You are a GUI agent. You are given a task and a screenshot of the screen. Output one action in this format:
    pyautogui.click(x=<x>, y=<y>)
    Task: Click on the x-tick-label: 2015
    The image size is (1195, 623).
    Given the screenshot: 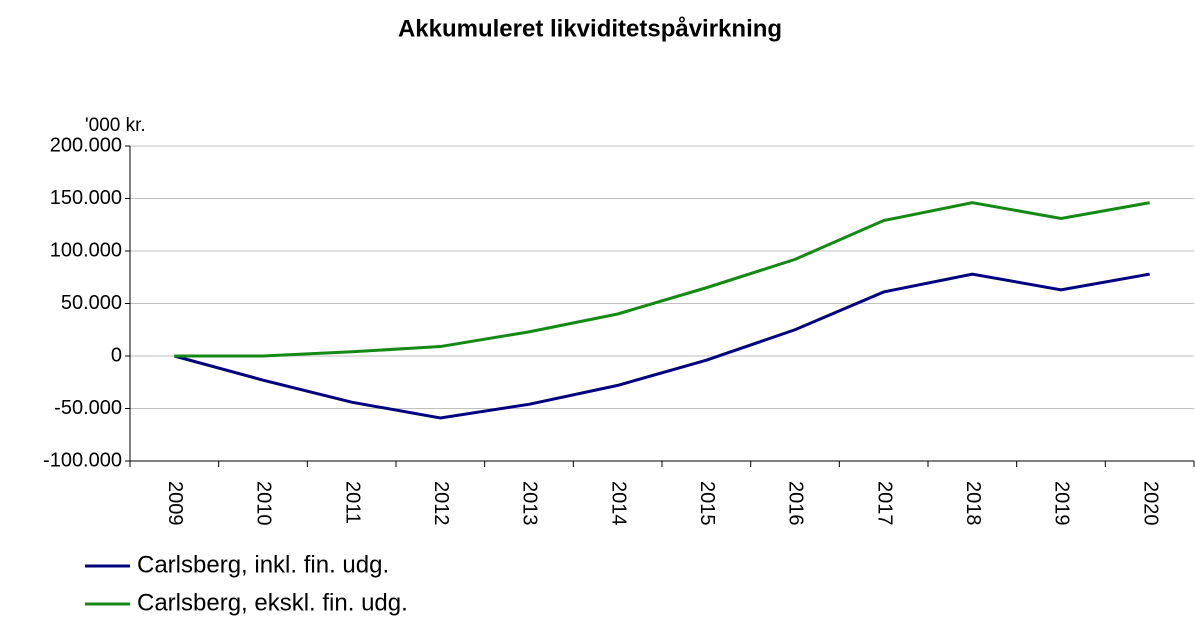 What is the action you would take?
    pyautogui.click(x=707, y=503)
    